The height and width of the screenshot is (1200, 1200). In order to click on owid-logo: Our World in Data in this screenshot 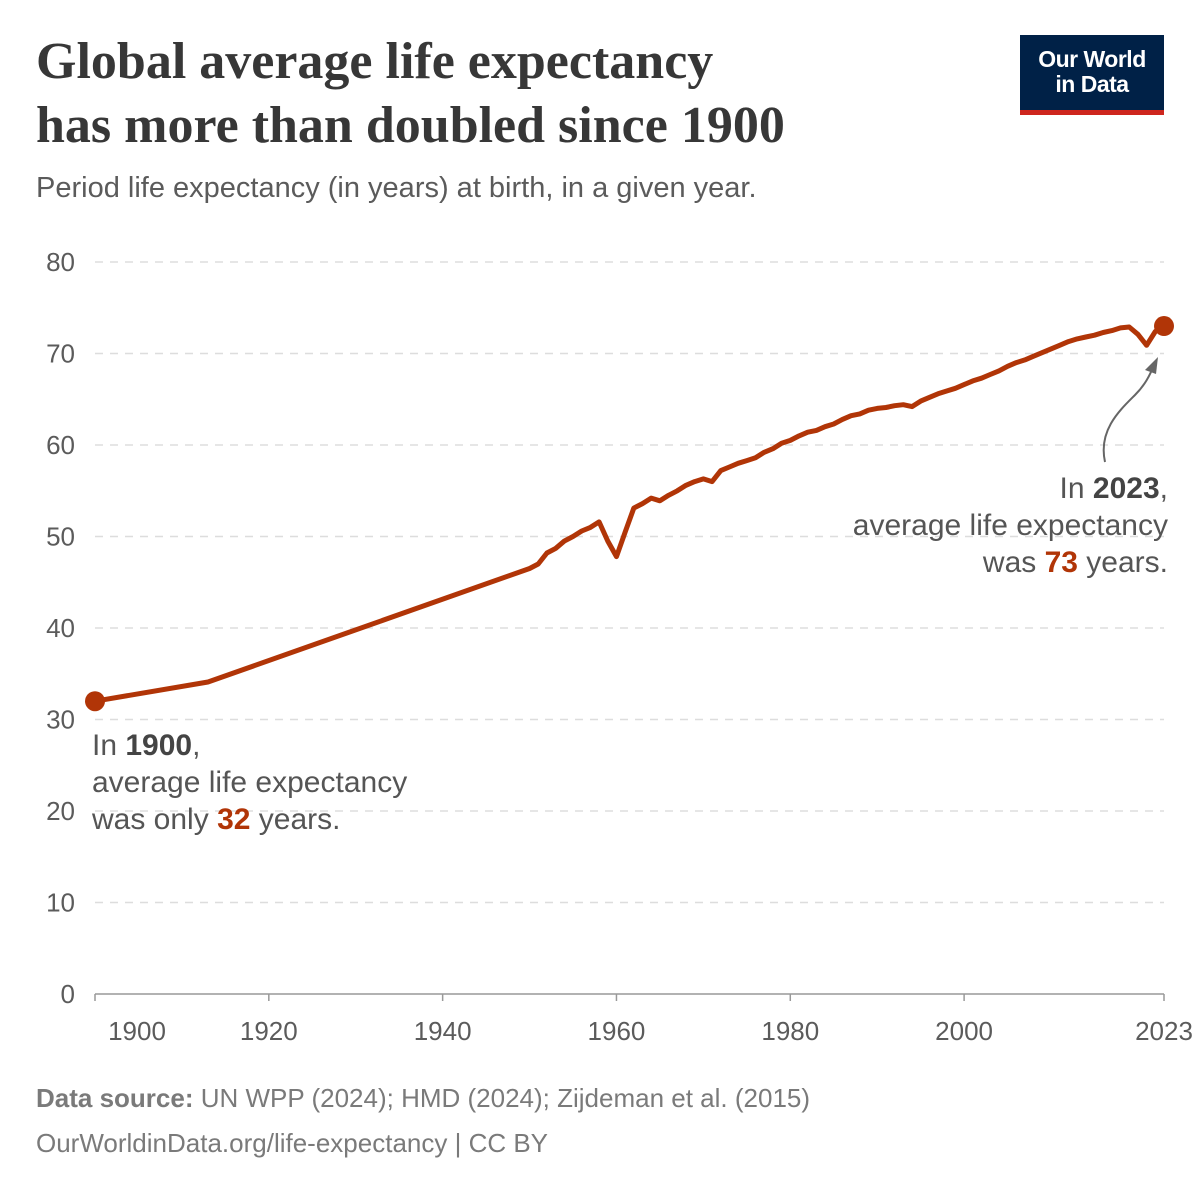, I will do `click(1092, 75)`.